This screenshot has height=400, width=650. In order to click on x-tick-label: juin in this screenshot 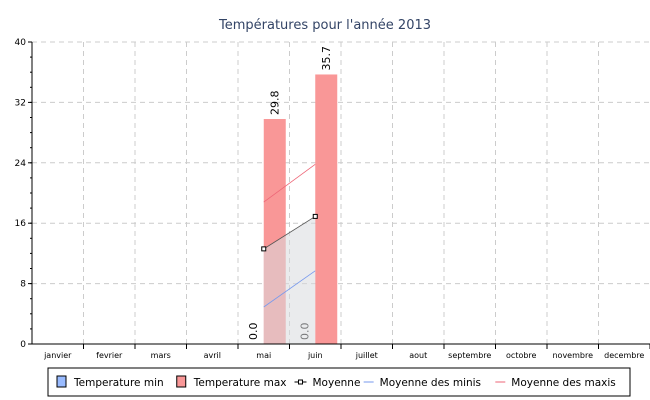, I will do `click(315, 355)`.